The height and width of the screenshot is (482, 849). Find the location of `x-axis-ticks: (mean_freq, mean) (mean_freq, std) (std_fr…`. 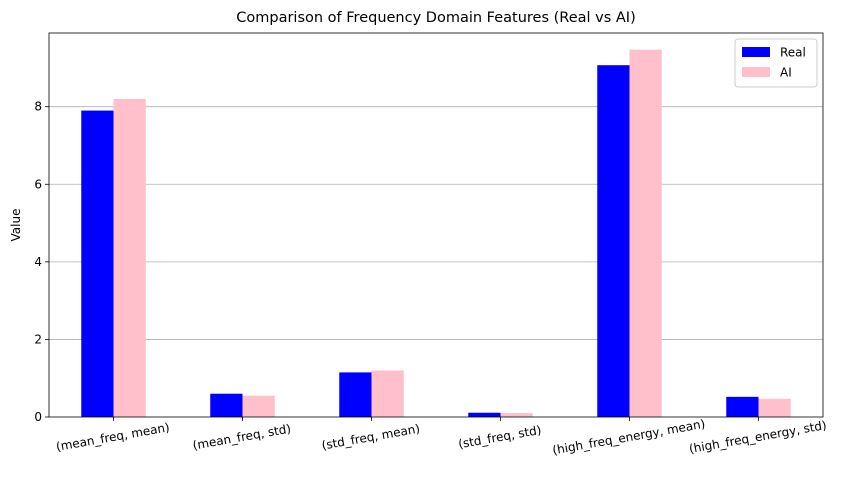

x-axis-ticks: (mean_freq, mean) (mean_freq, std) (std_fr… is located at coordinates (441, 437).